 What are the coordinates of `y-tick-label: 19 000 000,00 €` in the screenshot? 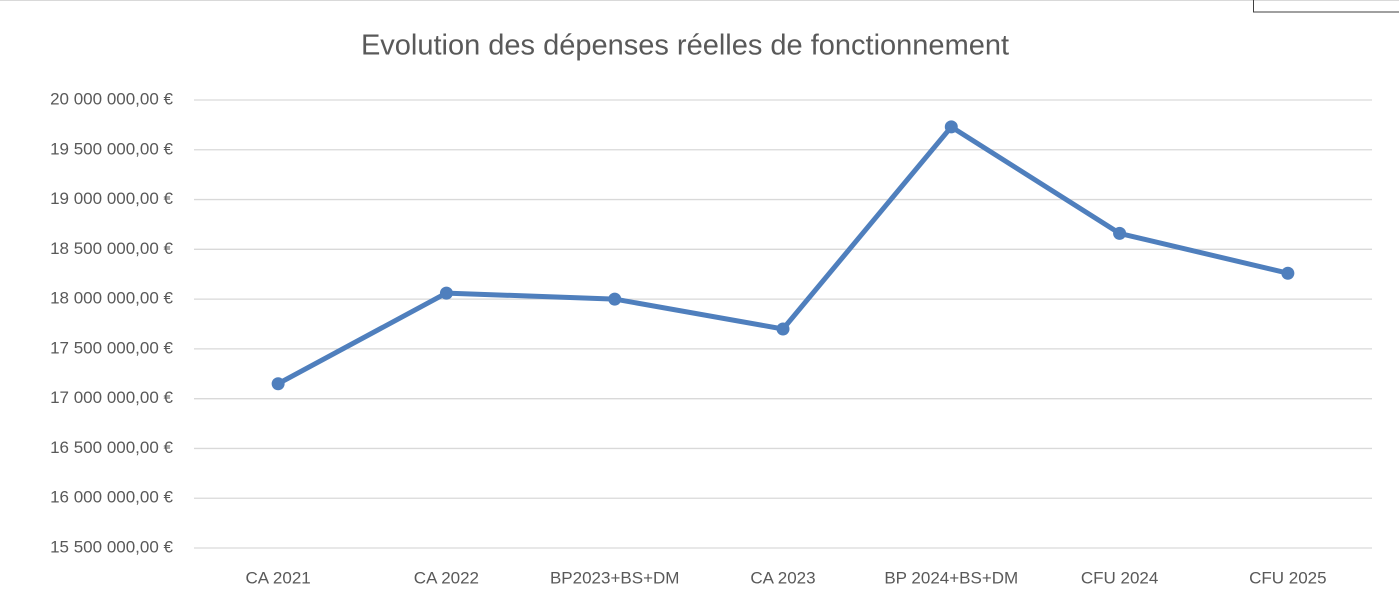 It's located at (111, 198).